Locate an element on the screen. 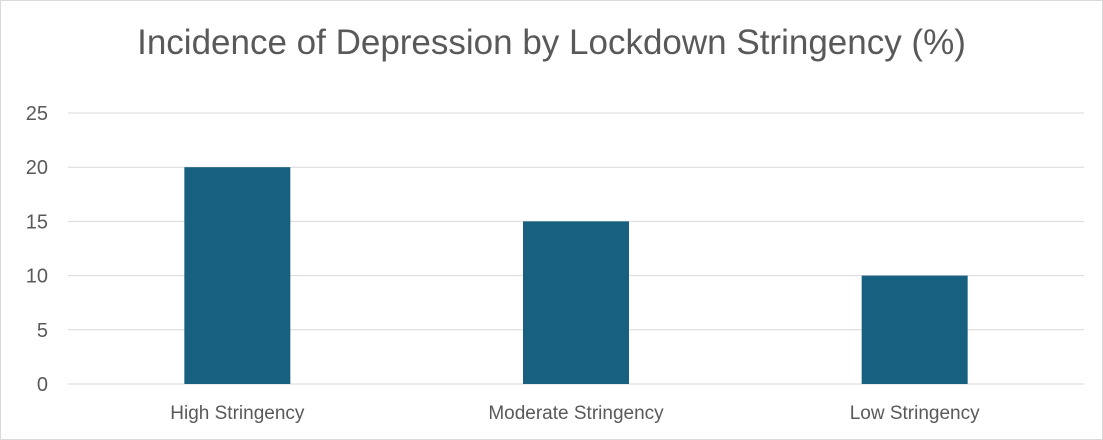 The image size is (1103, 440). y-tick-label: 5 is located at coordinates (42, 331).